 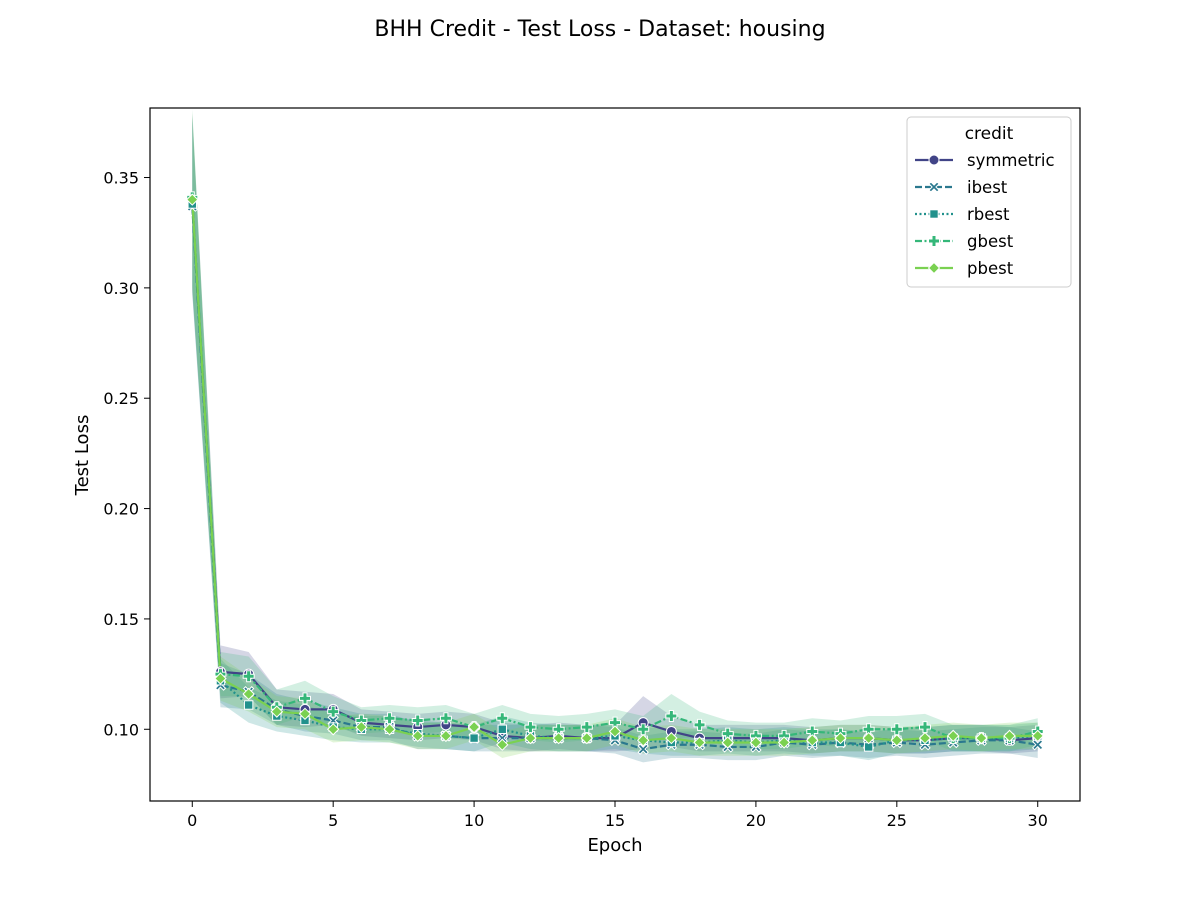 What do you see at coordinates (934, 241) in the screenshot?
I see `legend-marker-gbest` at bounding box center [934, 241].